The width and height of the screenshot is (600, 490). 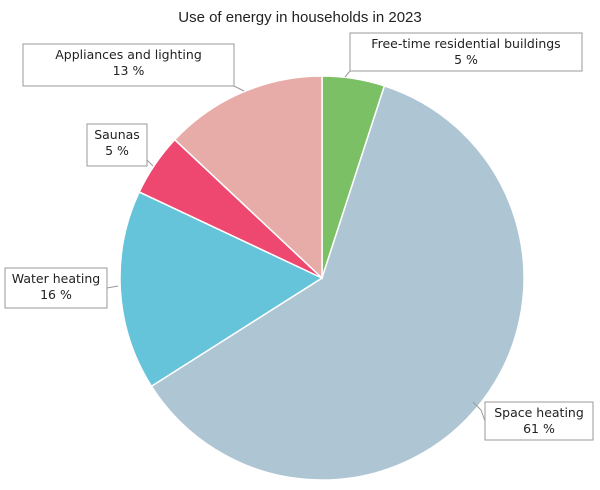 I want to click on slice-label: Free-time residential buildings, so click(x=465, y=43).